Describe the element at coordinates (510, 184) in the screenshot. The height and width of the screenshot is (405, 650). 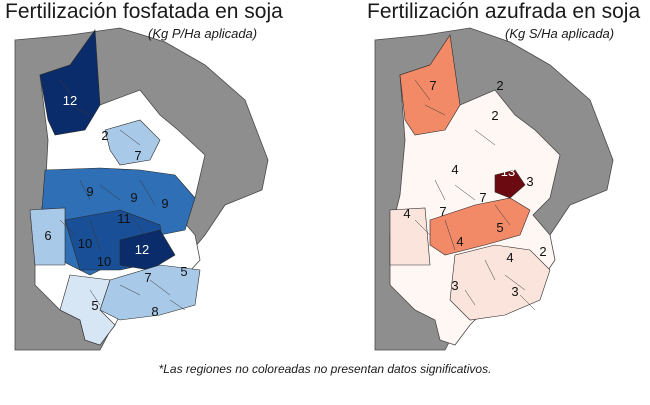
I see `region-center-dark` at that location.